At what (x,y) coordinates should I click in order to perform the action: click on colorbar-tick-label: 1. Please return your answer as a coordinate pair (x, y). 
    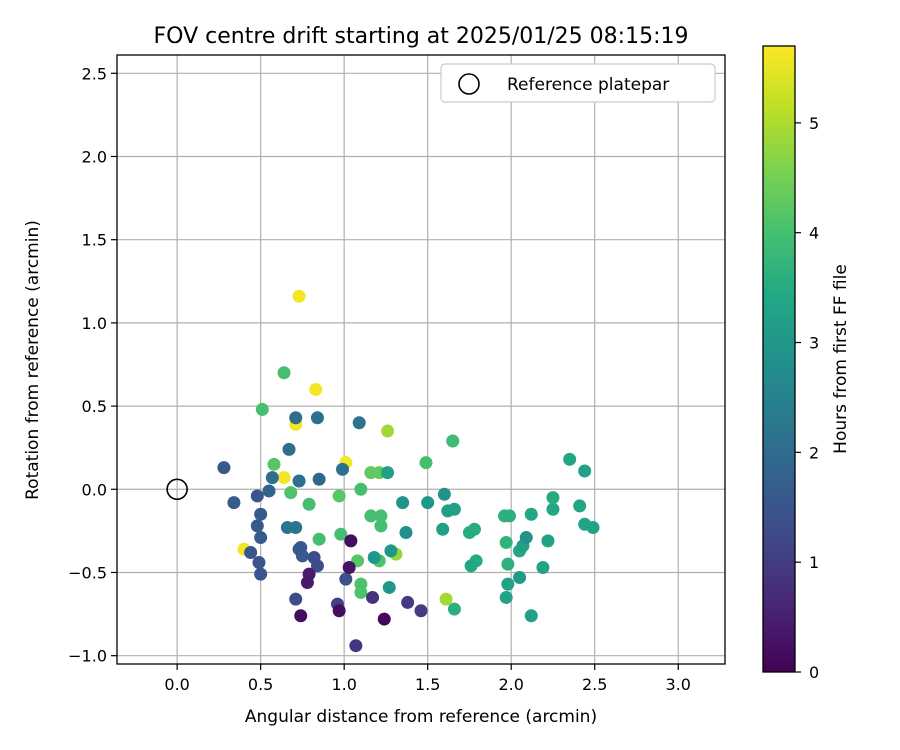
    Looking at the image, I should click on (814, 562).